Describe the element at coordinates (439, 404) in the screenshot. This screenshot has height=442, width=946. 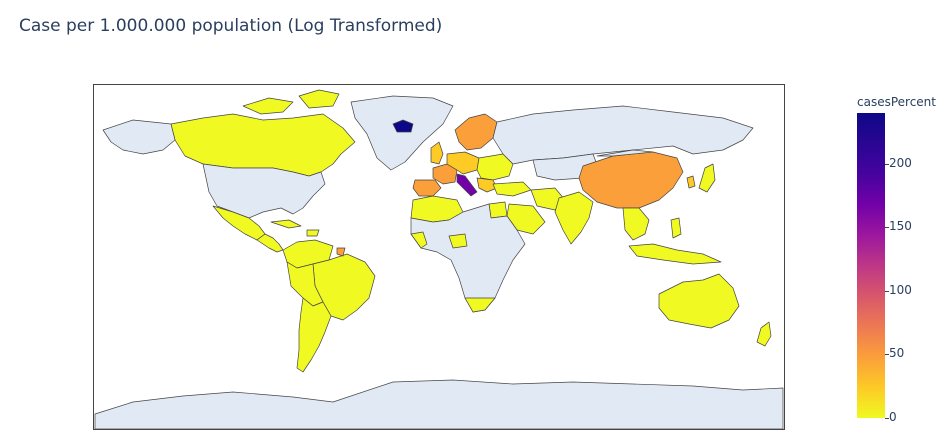
I see `country-antarctica` at that location.